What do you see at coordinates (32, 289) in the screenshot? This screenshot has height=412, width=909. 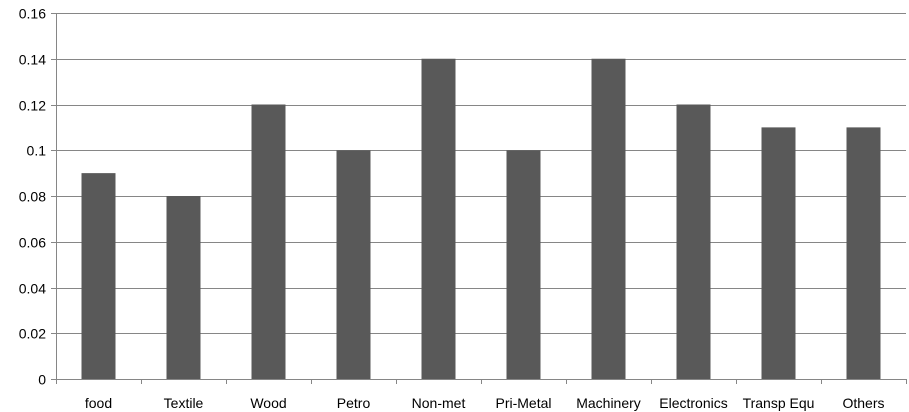 I see `y-tick-label: 0.04` at bounding box center [32, 289].